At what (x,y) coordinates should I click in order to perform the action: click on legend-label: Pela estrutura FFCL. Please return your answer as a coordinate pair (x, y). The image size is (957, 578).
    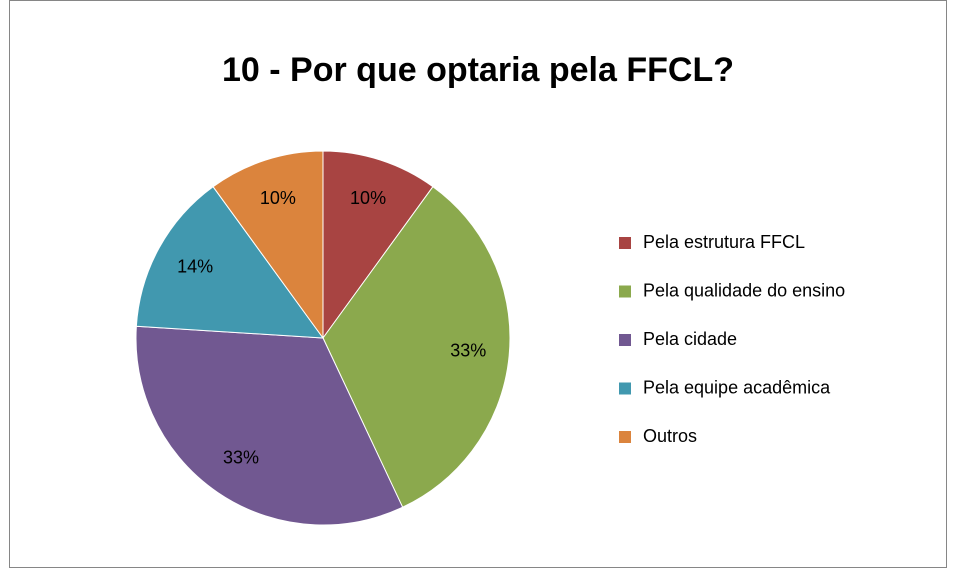
    Looking at the image, I should click on (724, 242).